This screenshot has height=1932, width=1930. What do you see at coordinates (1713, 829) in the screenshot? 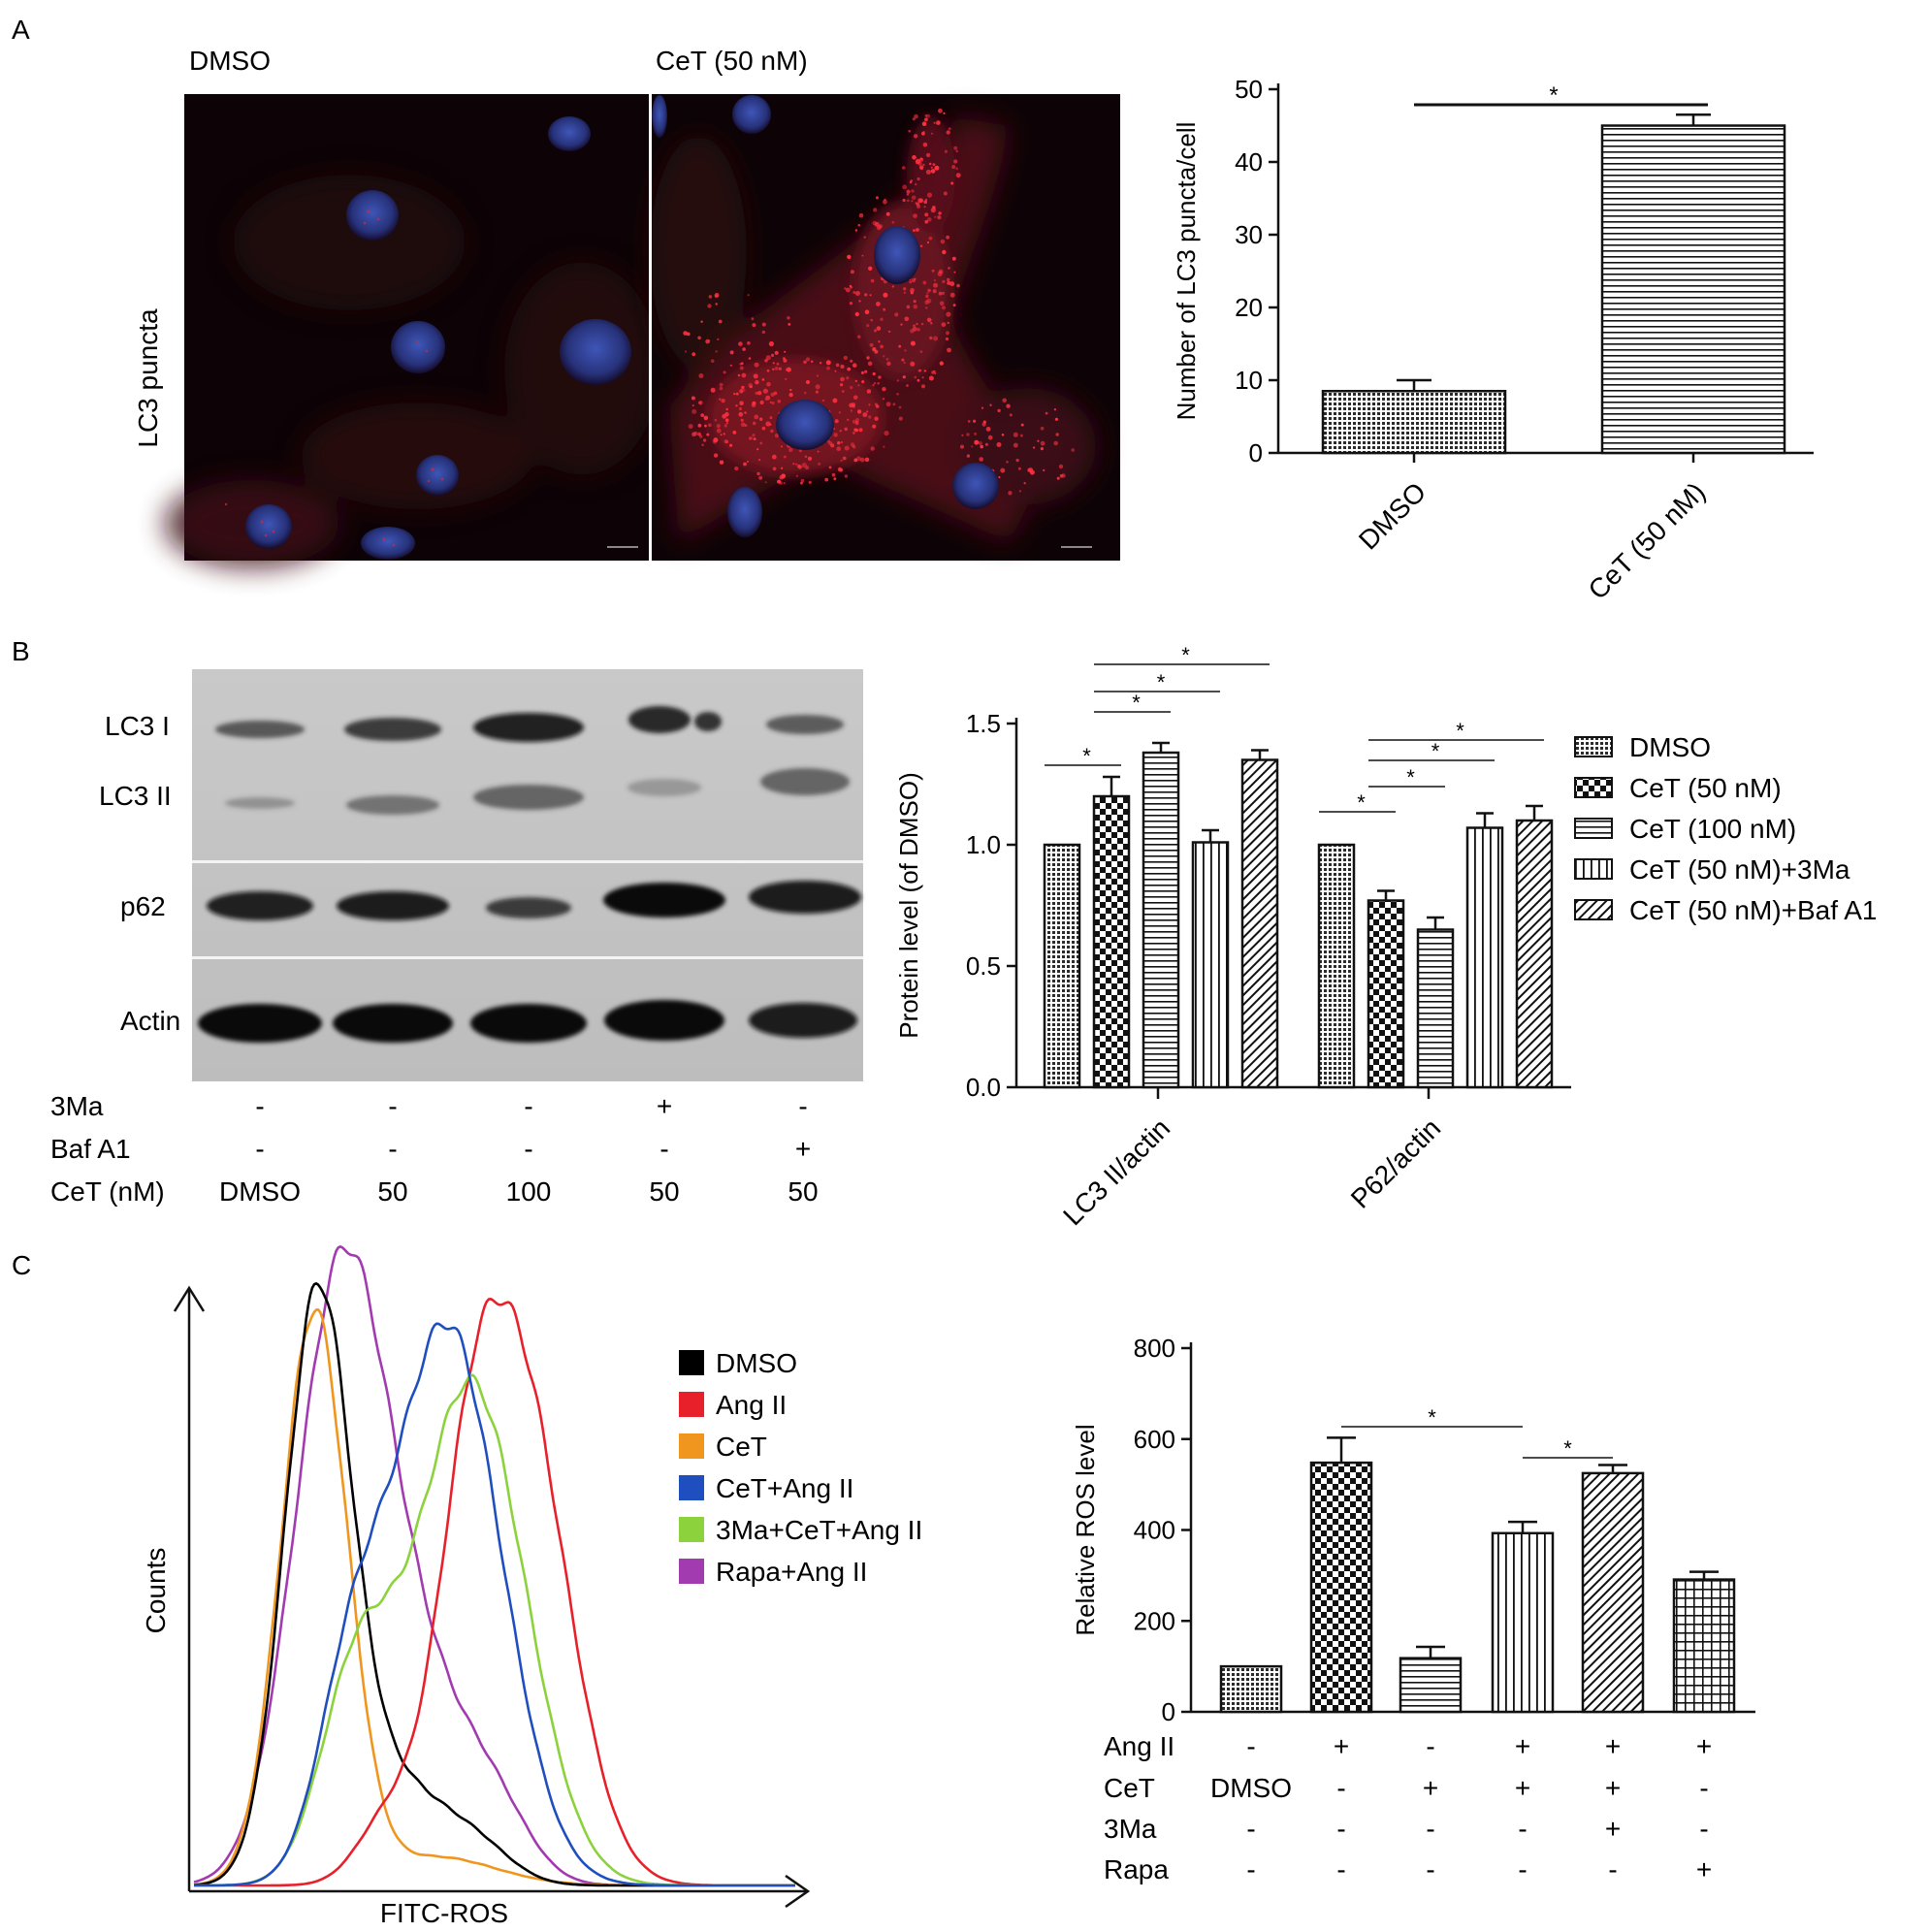
I see `chart-b-legend-label: CeT (100 nM)` at bounding box center [1713, 829].